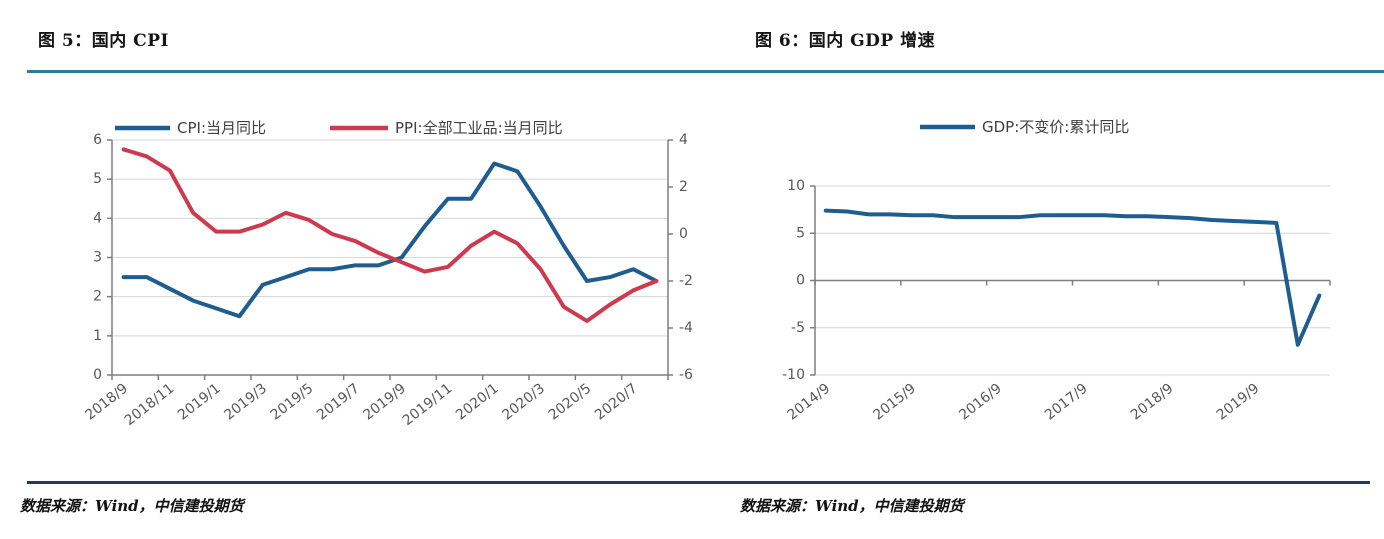 This screenshot has height=539, width=1384. What do you see at coordinates (132, 506) in the screenshot?
I see `data-source-left: 数据来源：Wind，中信建投期货` at bounding box center [132, 506].